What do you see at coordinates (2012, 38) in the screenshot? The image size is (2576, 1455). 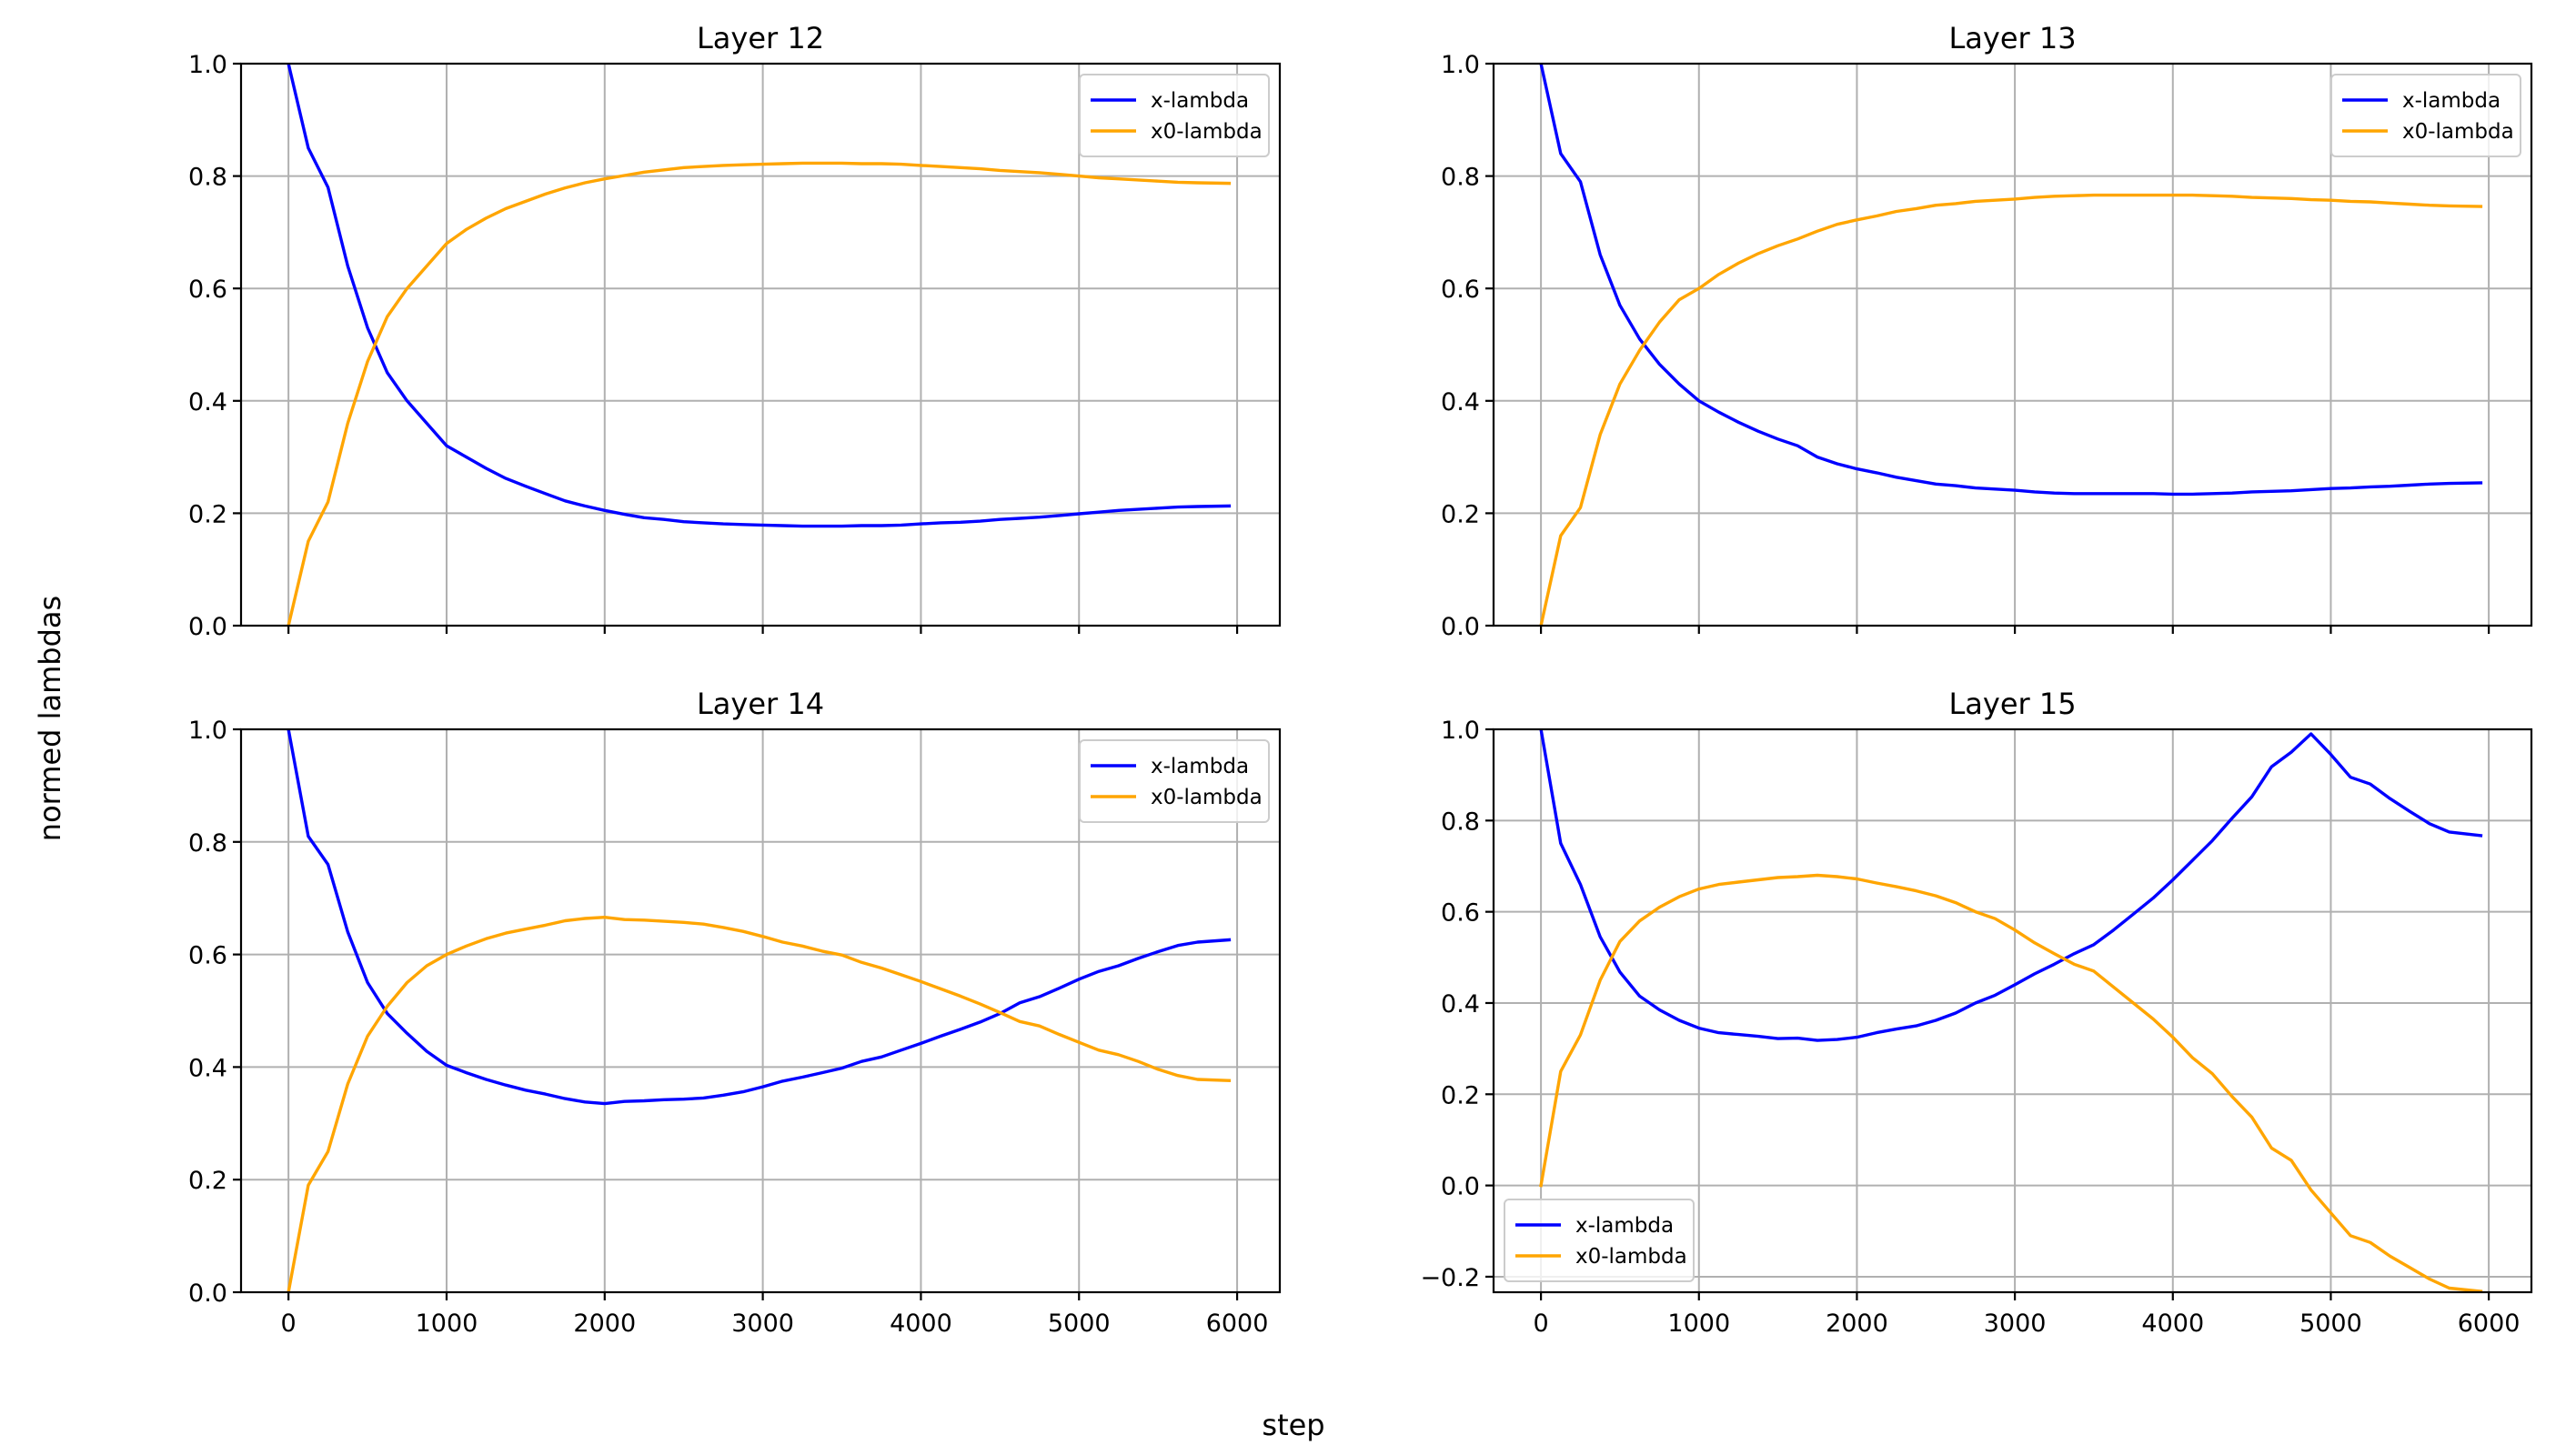 I see `subplot-title: Layer 13` at bounding box center [2012, 38].